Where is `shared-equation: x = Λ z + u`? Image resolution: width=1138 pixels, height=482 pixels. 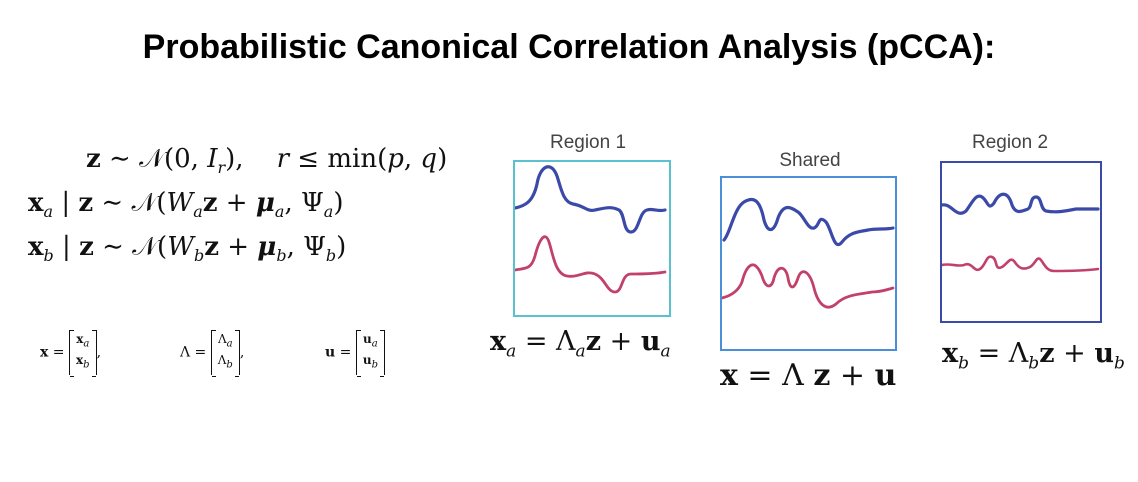 shared-equation: x = Λ z + u is located at coordinates (808, 375).